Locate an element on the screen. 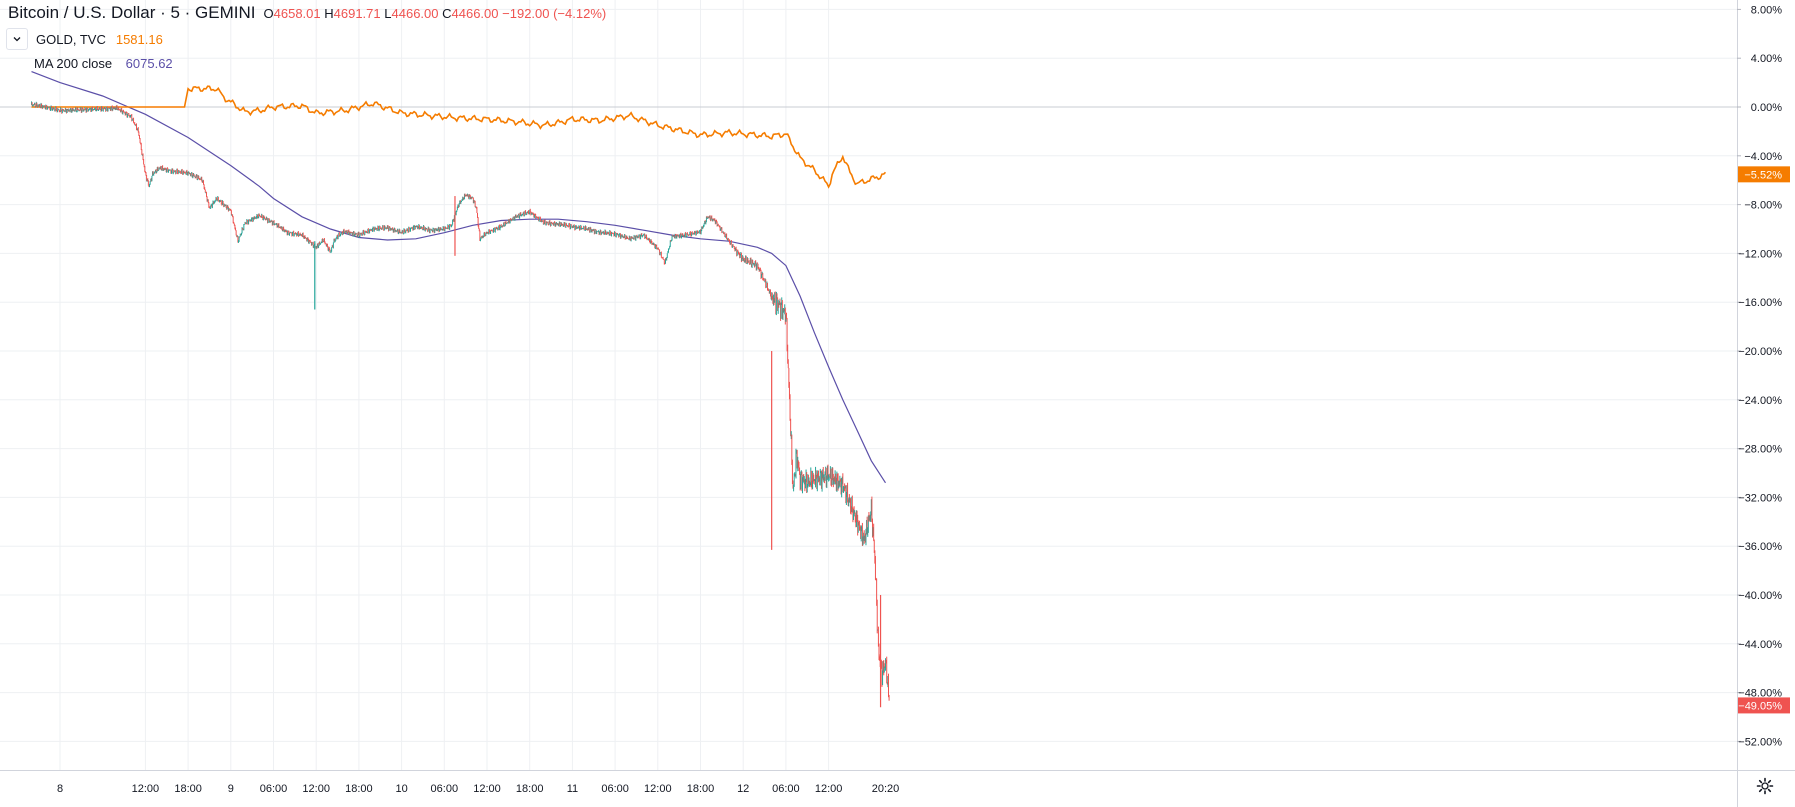 Image resolution: width=1795 pixels, height=807 pixels. y-tick-label: −28.00% is located at coordinates (1760, 450).